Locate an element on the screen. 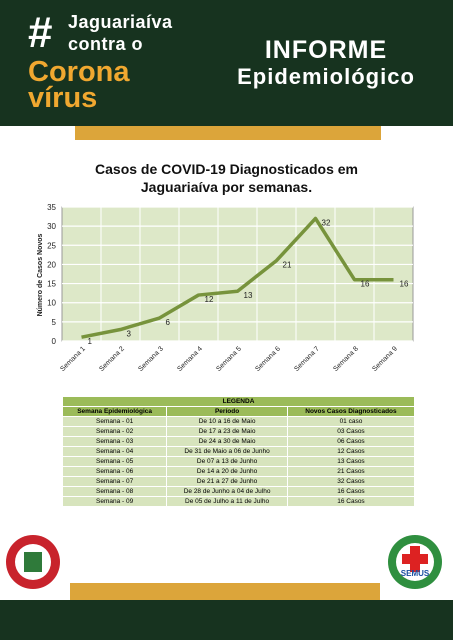 The width and height of the screenshot is (453, 640). table-row: Semana - 07 De 21 a 27 de Junho 32 Casos is located at coordinates (238, 481).